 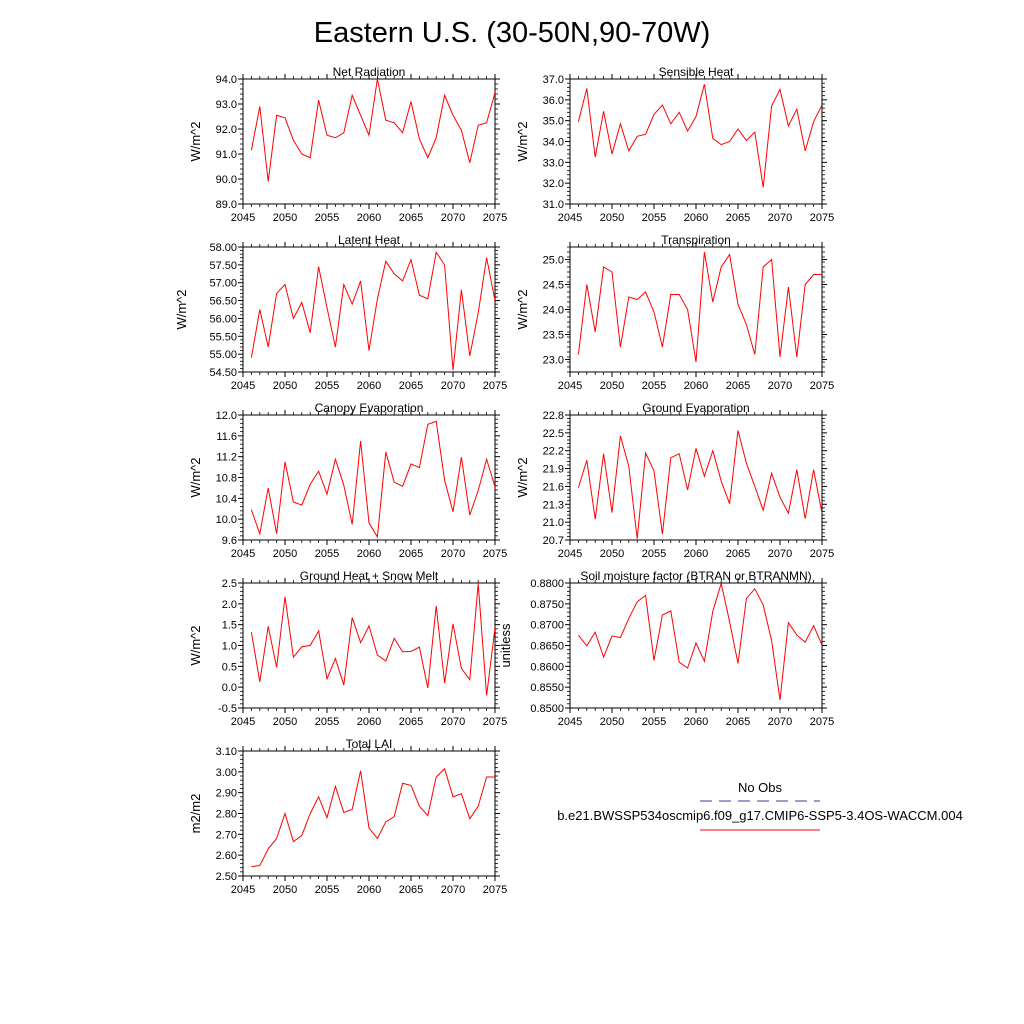 I want to click on y-tick-label: 55.00, so click(x=223, y=355).